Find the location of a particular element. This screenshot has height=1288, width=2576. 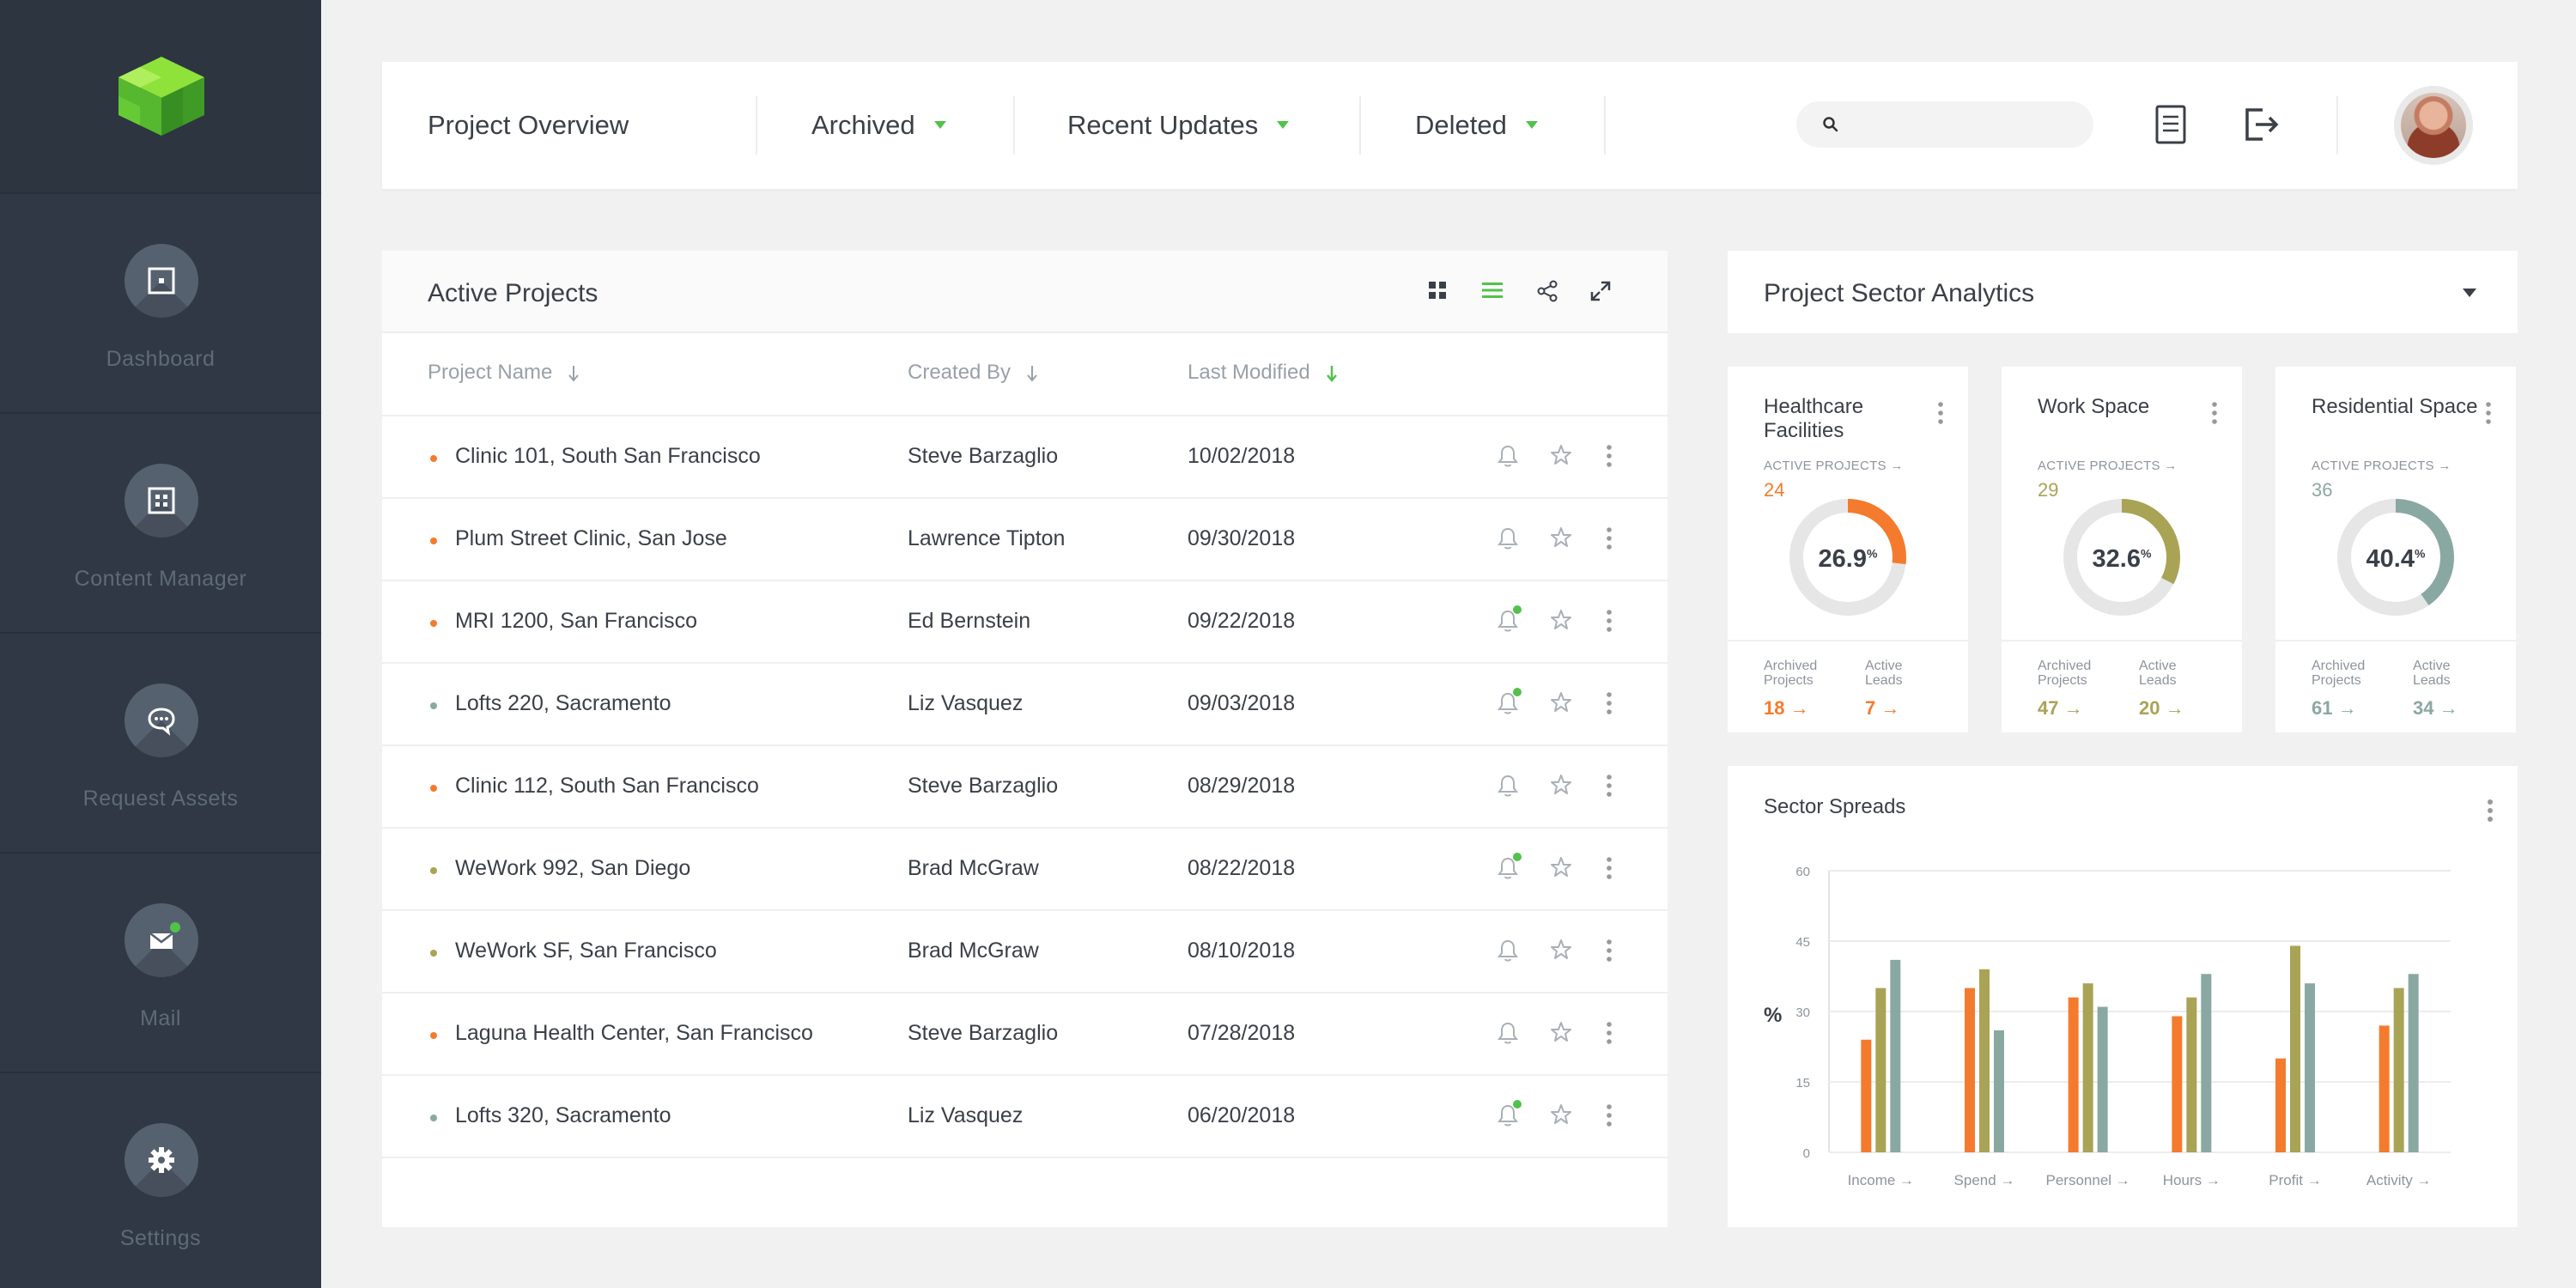

project-name: Lofts 320, Sacramento is located at coordinates (563, 1115).